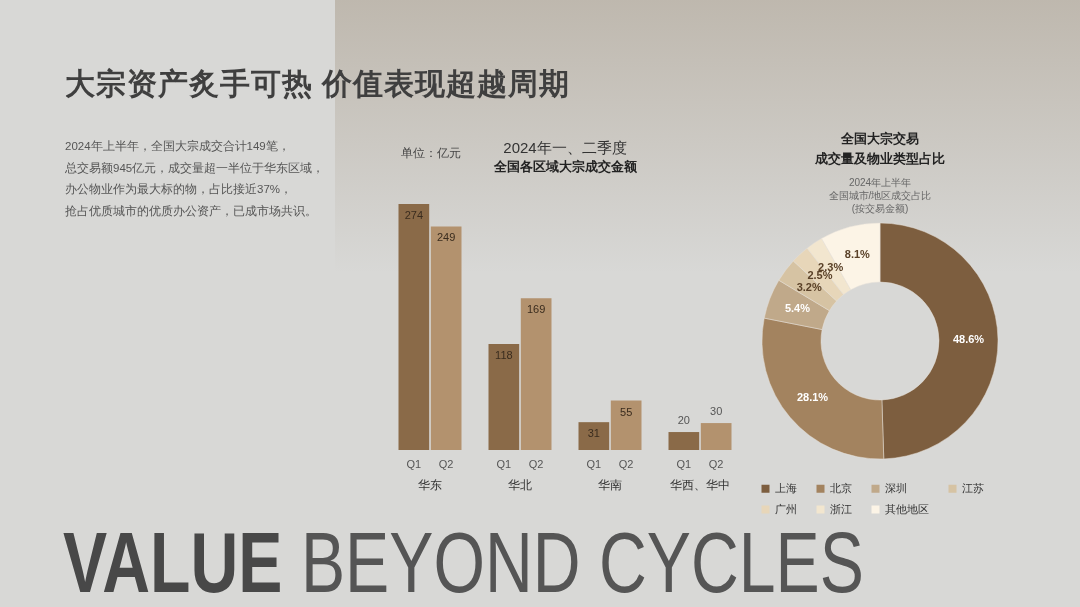 The image size is (1080, 607). Describe the element at coordinates (625, 411) in the screenshot. I see `data-label: 55` at that location.